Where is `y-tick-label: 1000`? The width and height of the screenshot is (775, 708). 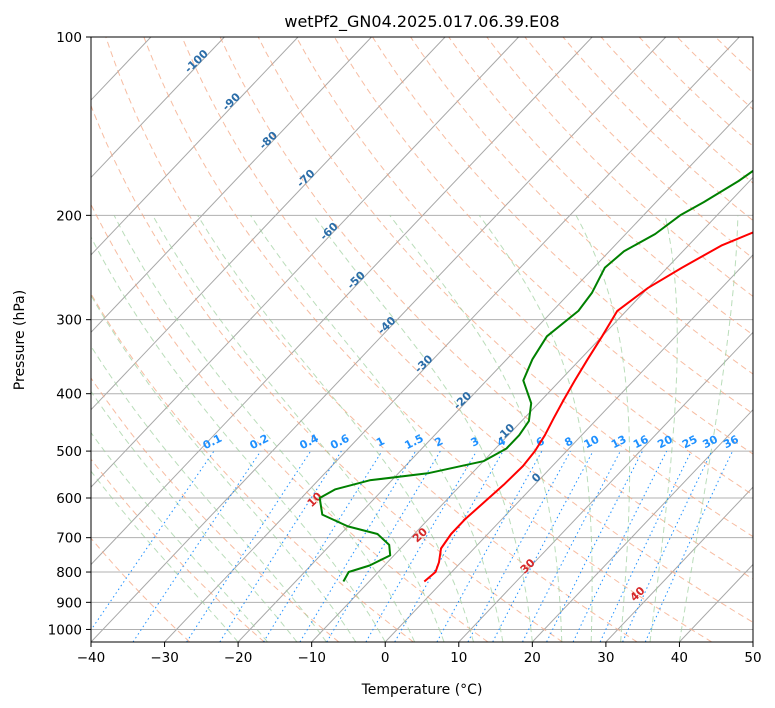 y-tick-label: 1000 is located at coordinates (65, 630).